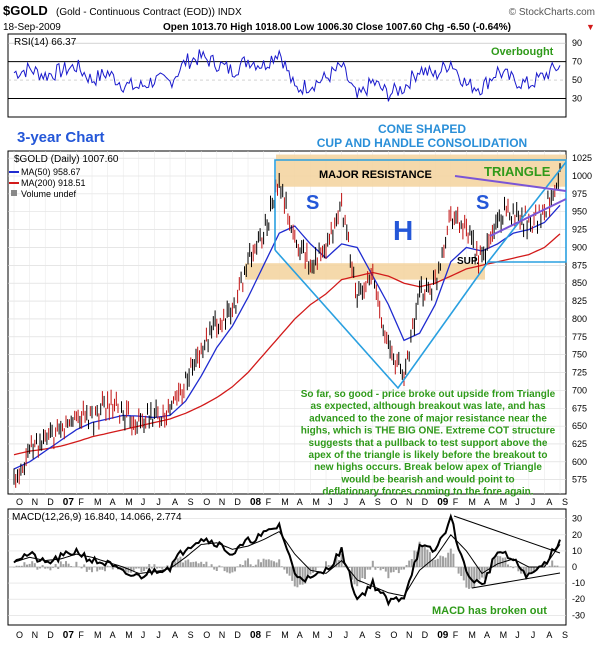  Describe the element at coordinates (468, 261) in the screenshot. I see `support-label: SUP.` at that location.